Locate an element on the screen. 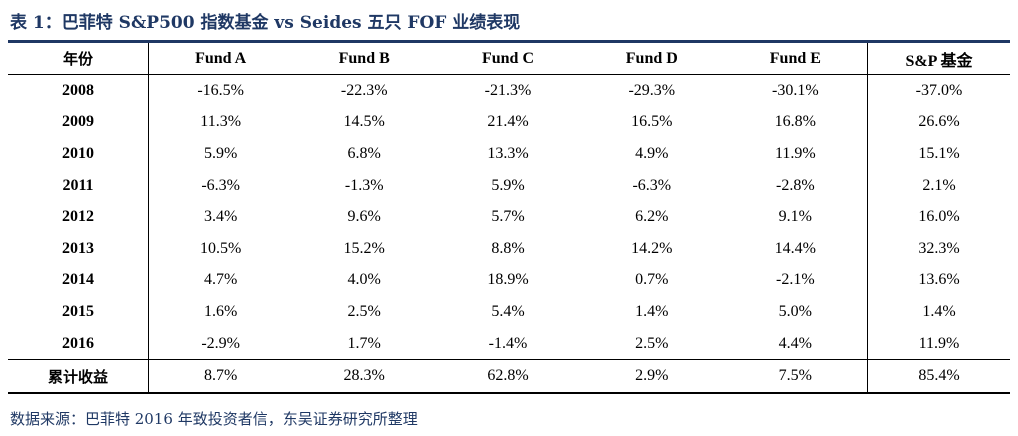 The width and height of the screenshot is (1018, 436). cell-fund-b: 6.8% is located at coordinates (364, 153).